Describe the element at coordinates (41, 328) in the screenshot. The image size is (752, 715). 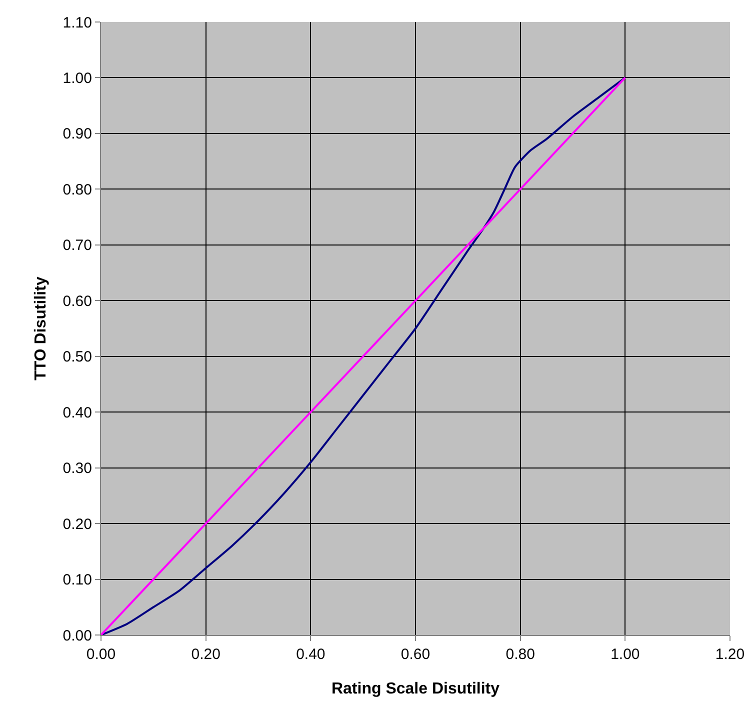
I see `y-axis-title: TTO Disutility` at that location.